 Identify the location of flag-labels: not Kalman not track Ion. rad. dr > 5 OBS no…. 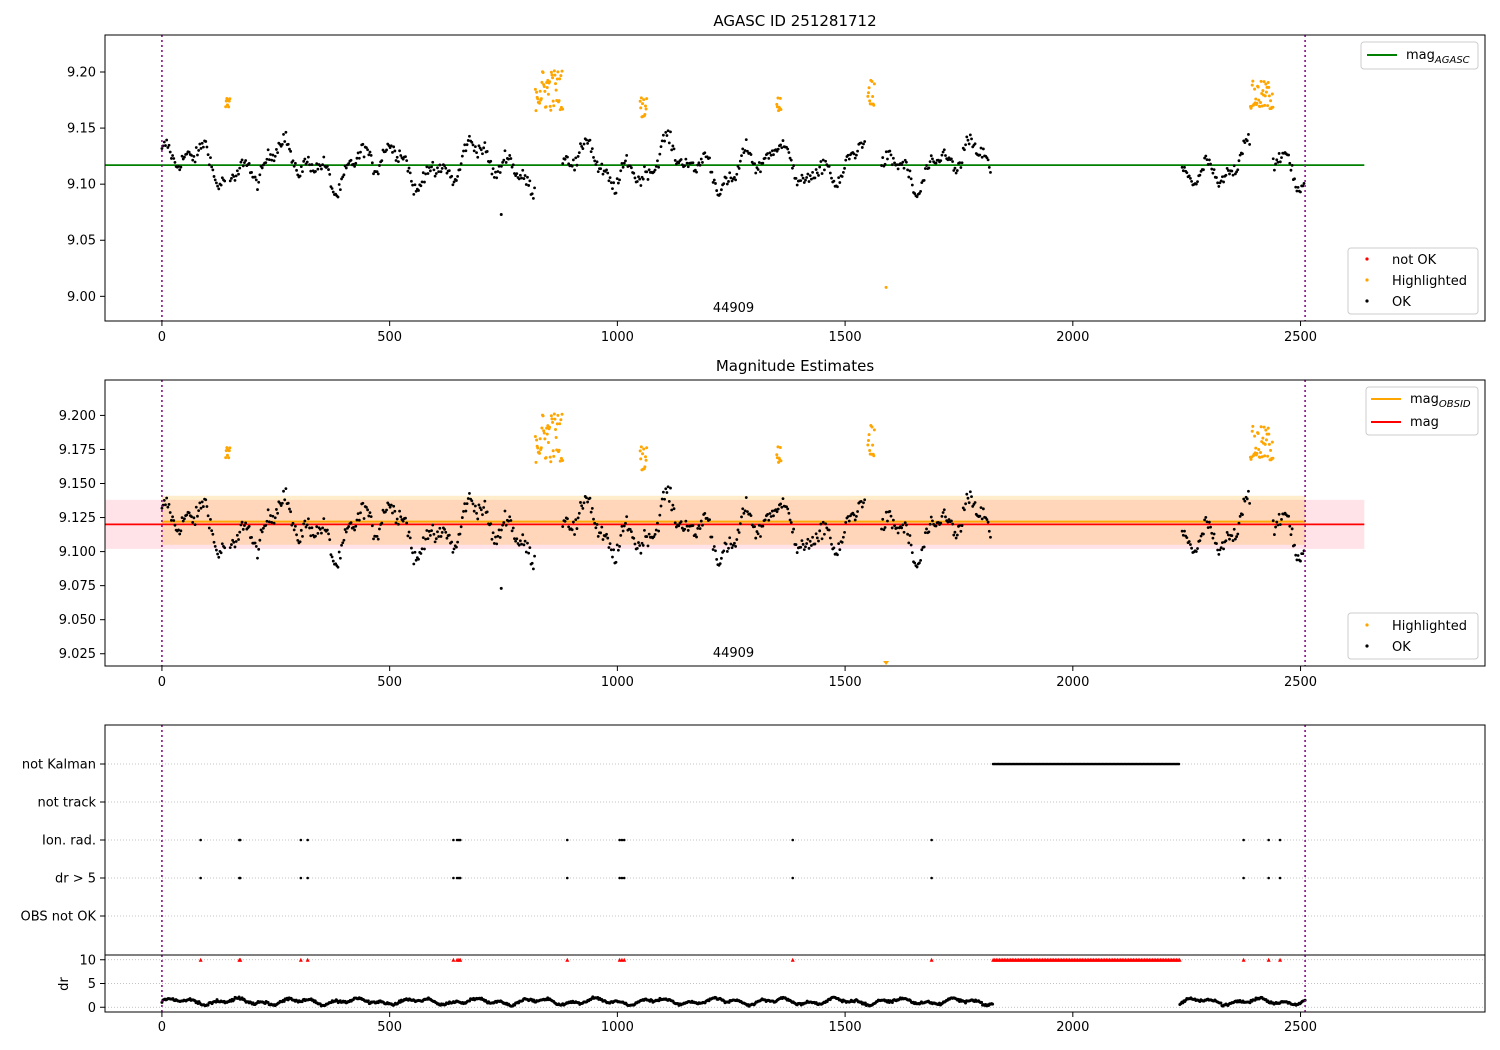
(63, 841).